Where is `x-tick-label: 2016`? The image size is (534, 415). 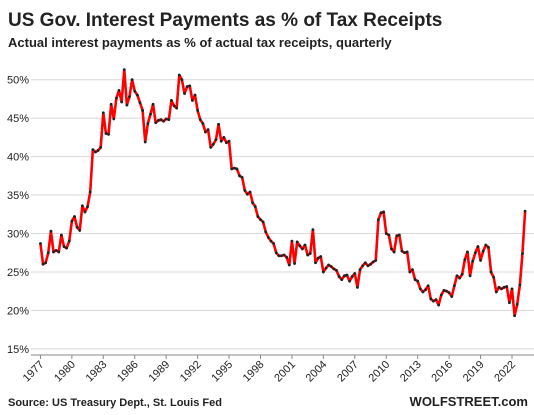
x-tick-label: 2016 is located at coordinates (442, 372).